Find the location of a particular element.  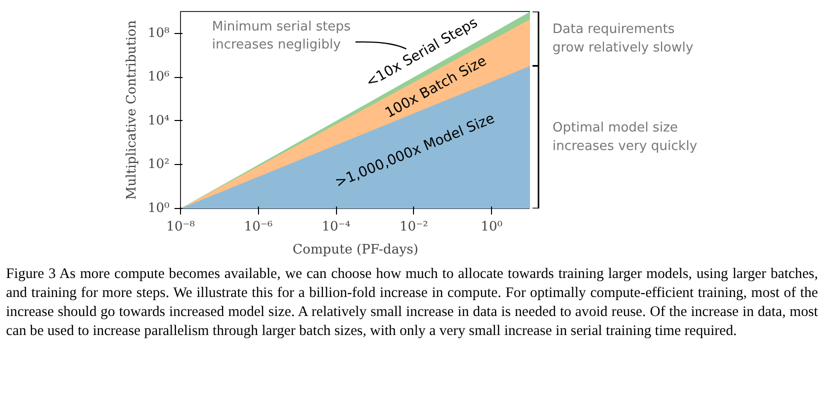

text: Optimal model size increases very quickly is located at coordinates (625, 137).